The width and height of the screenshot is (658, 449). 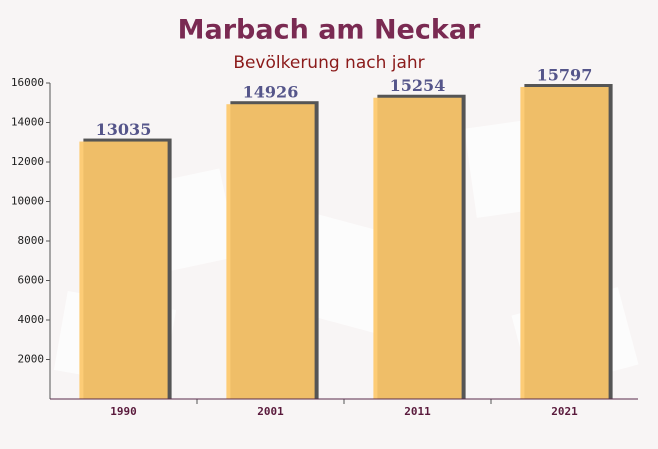 I want to click on value-label: 13035, so click(x=124, y=129).